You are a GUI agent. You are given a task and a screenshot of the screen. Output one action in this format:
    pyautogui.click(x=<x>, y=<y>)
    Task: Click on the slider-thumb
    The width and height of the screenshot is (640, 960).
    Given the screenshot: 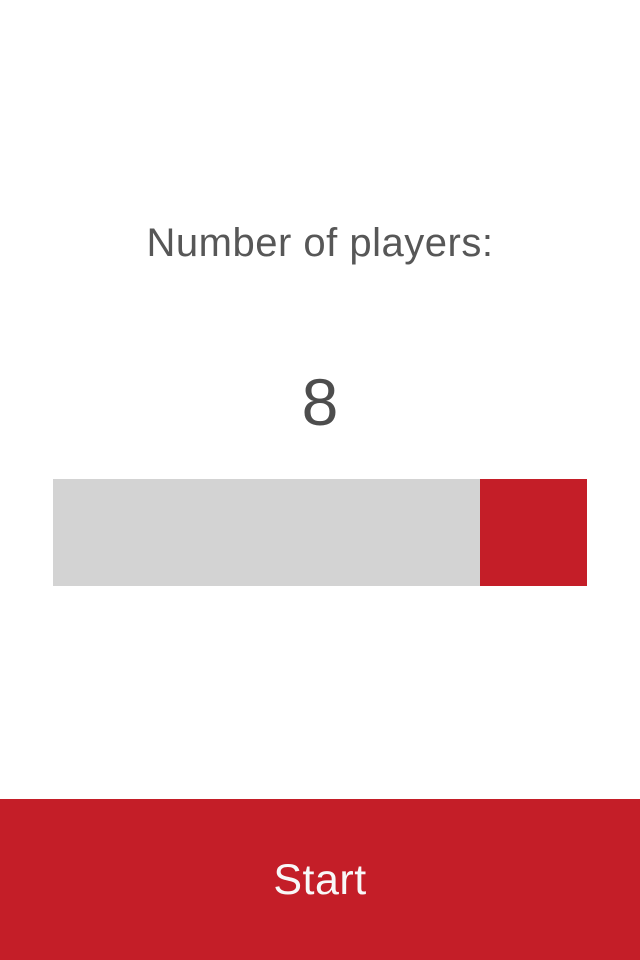 What is the action you would take?
    pyautogui.click(x=533, y=532)
    